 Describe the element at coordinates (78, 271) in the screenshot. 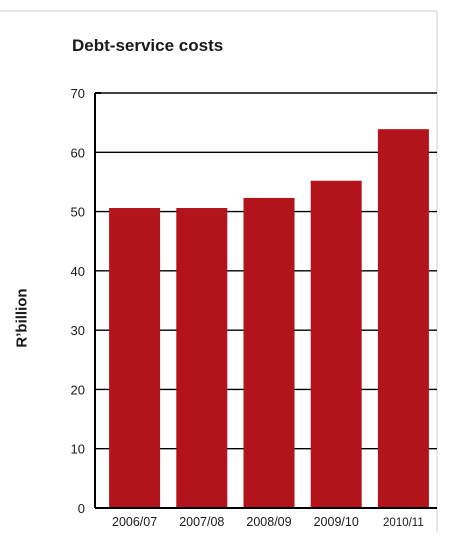

I see `y-tick-label: 40` at that location.